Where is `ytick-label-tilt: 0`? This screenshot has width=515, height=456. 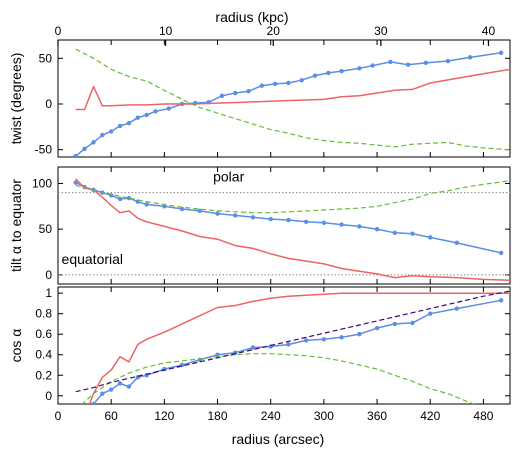 ytick-label-tilt: 0 is located at coordinates (48, 275).